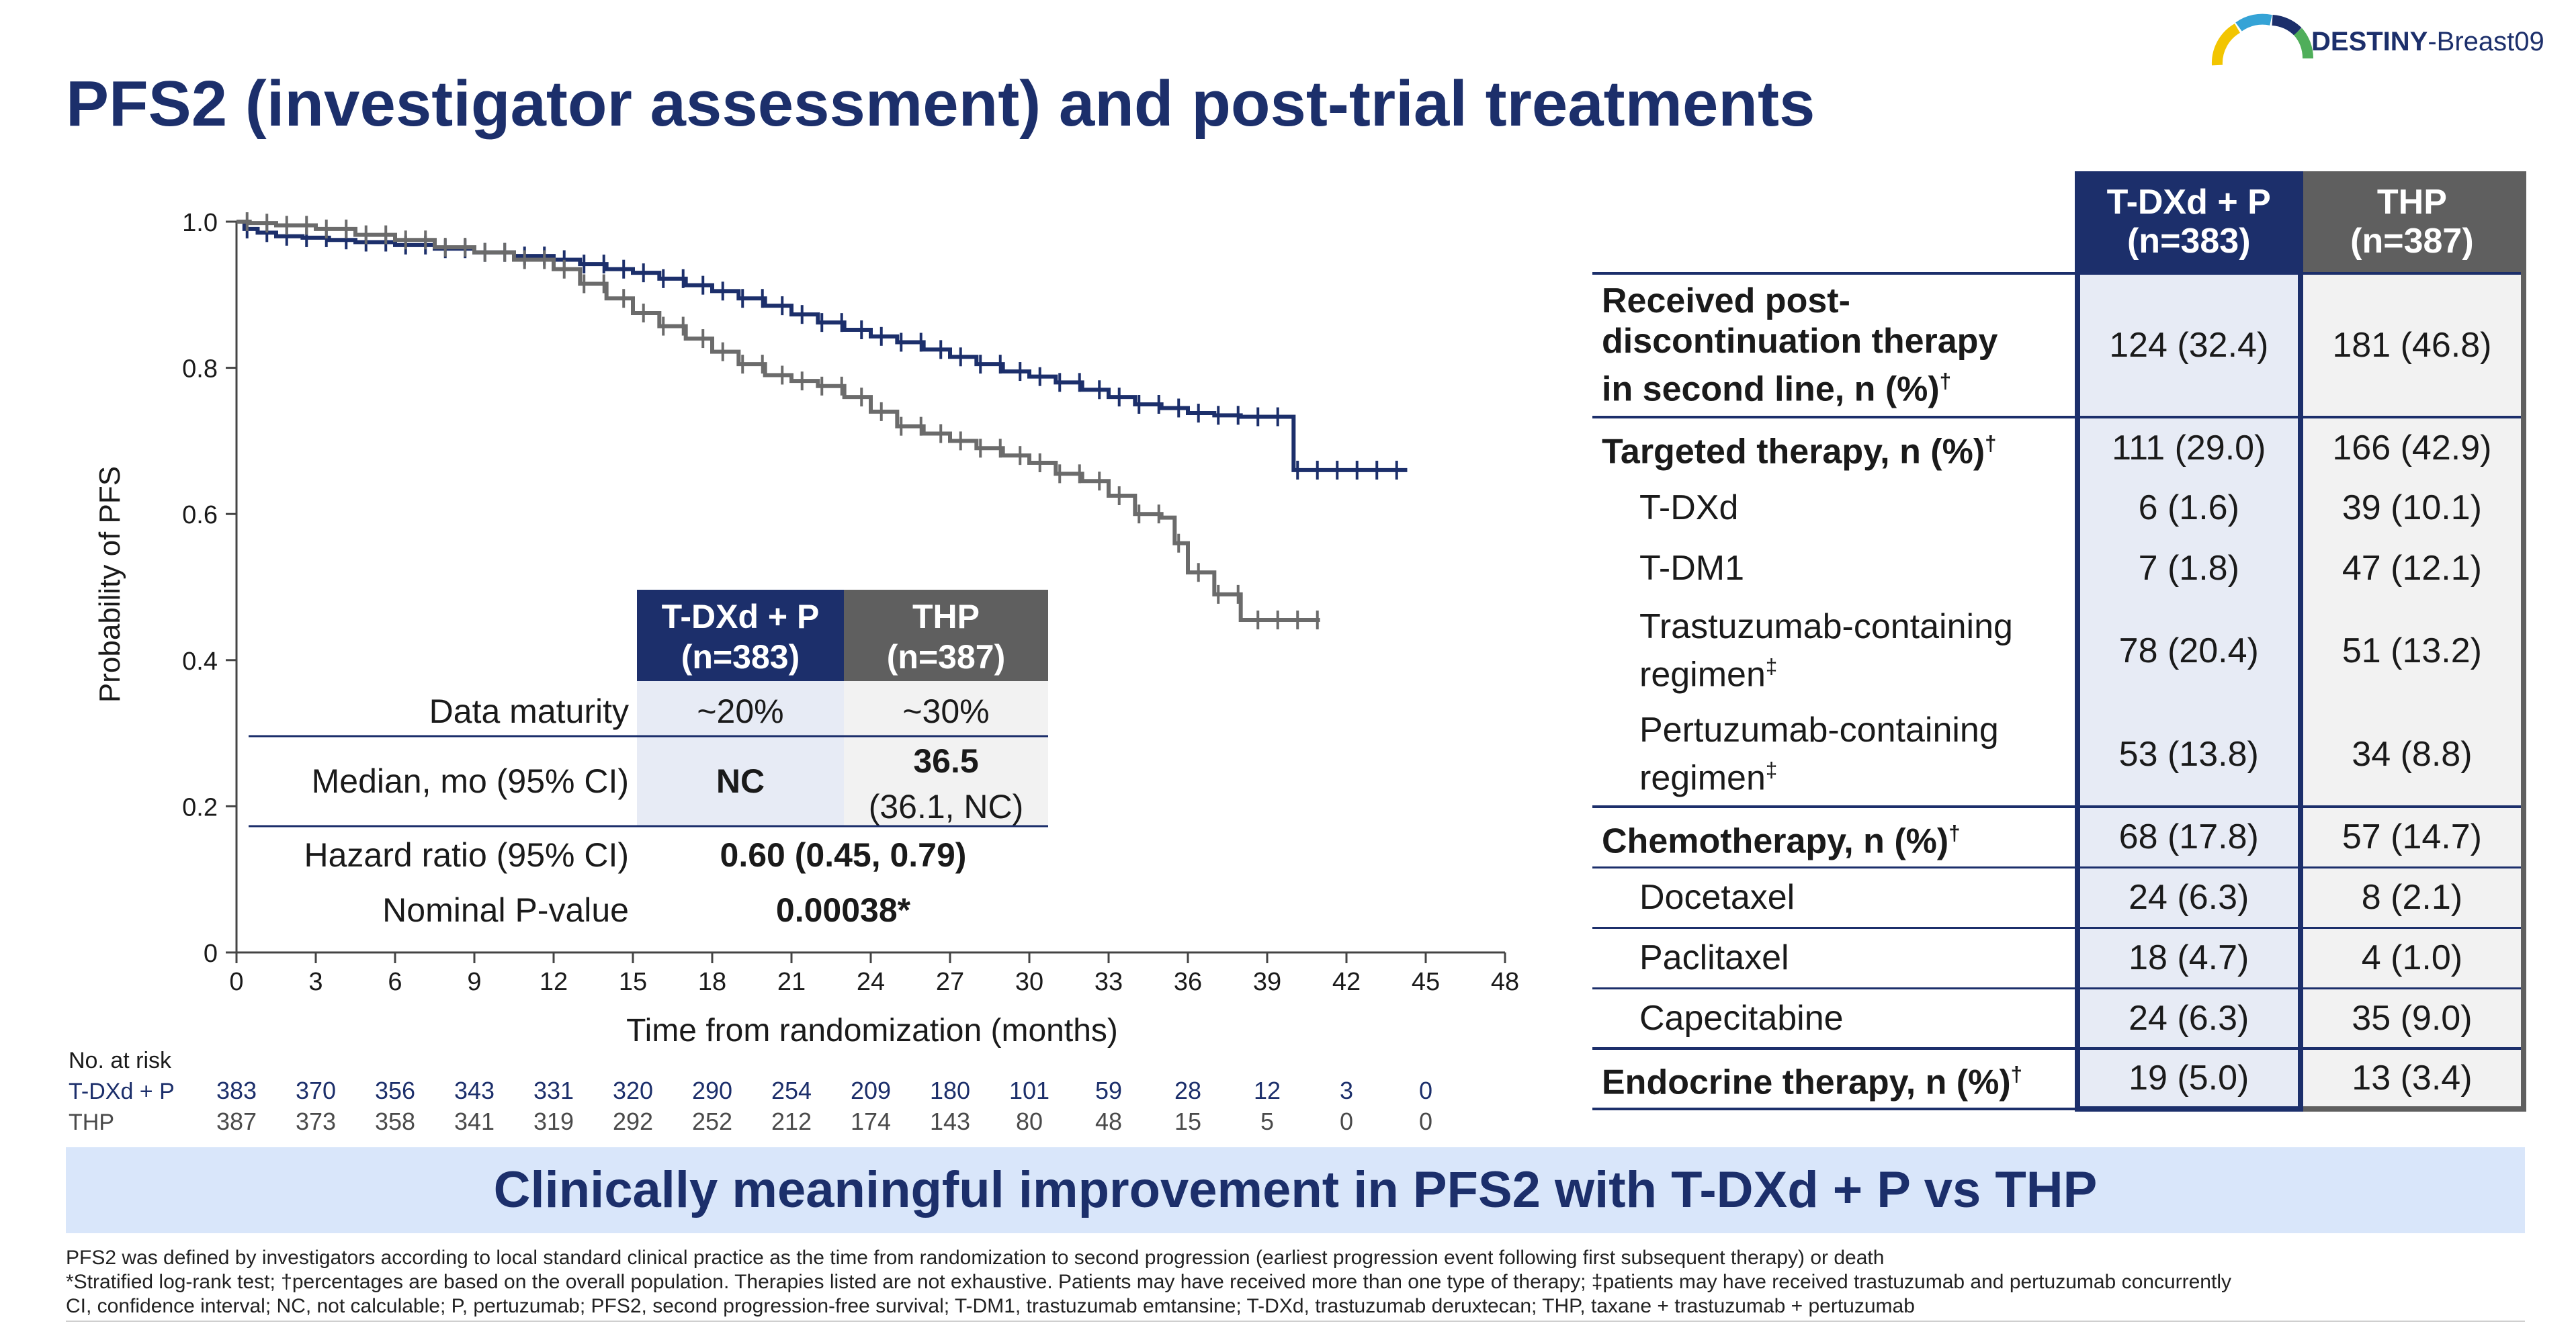 The image size is (2576, 1338). I want to click on at-risk-value: 3, so click(1346, 1090).